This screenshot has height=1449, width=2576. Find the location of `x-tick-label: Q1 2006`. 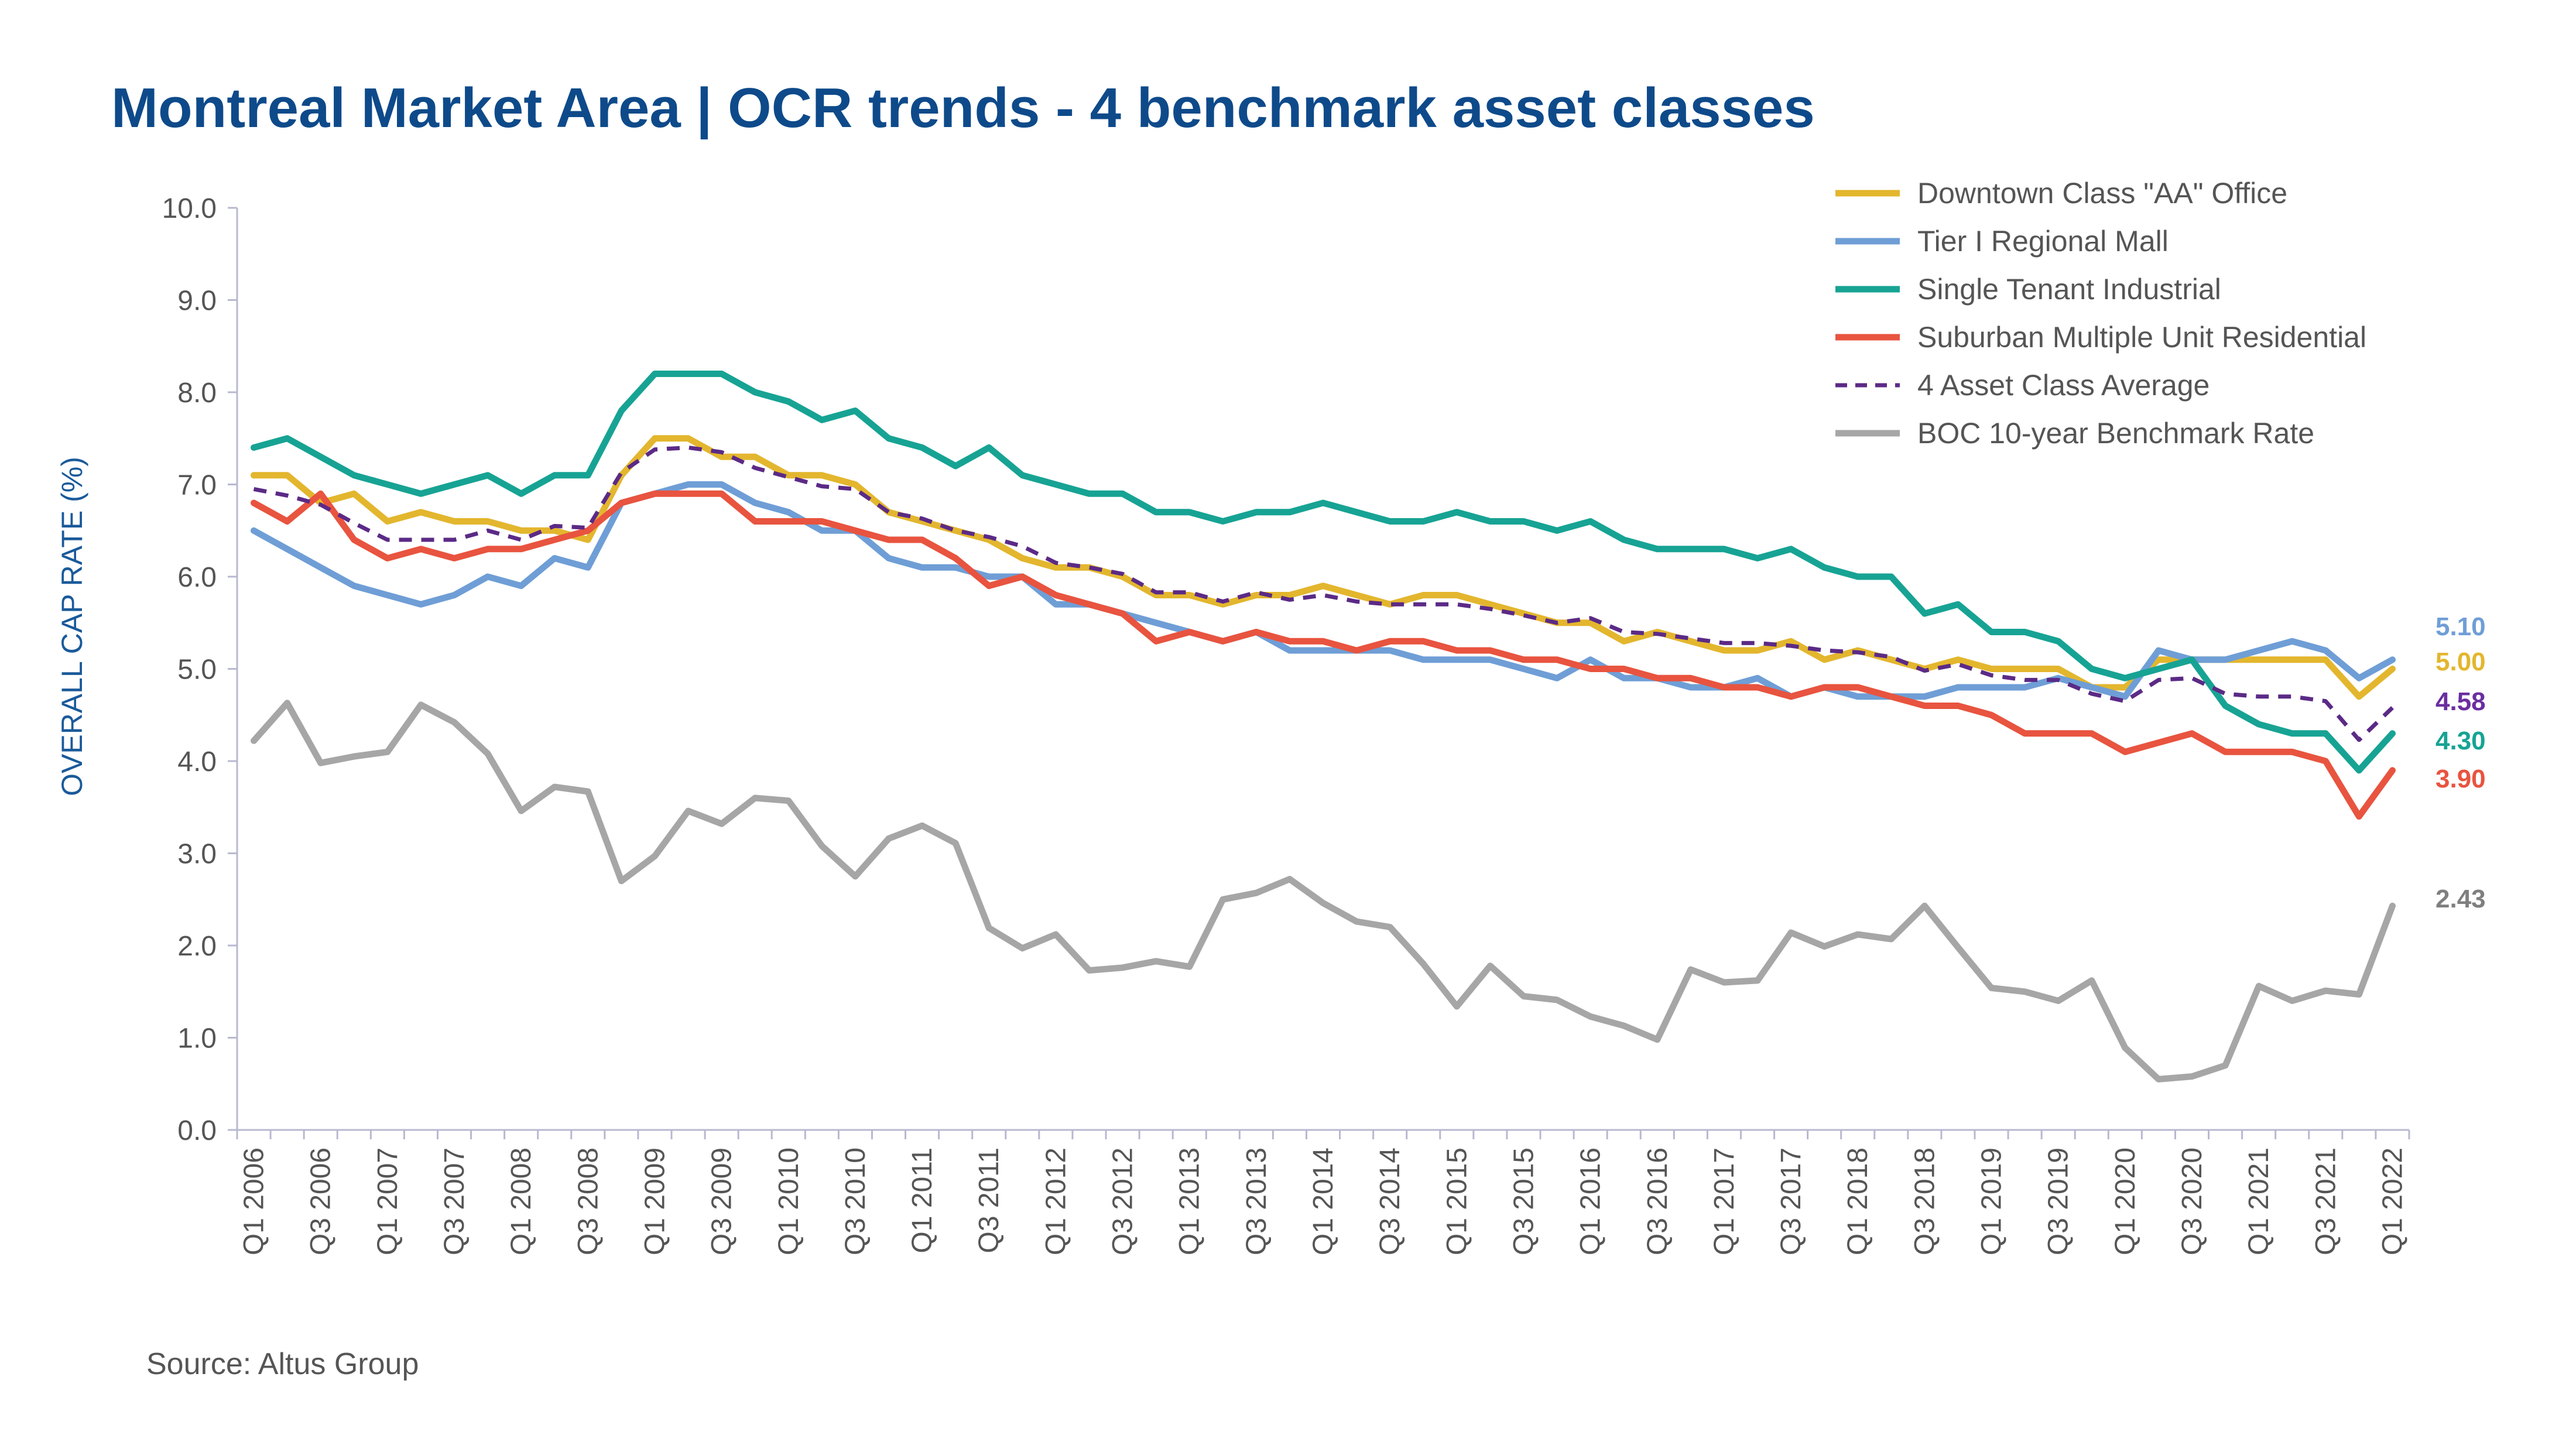

x-tick-label: Q1 2006 is located at coordinates (254, 1201).